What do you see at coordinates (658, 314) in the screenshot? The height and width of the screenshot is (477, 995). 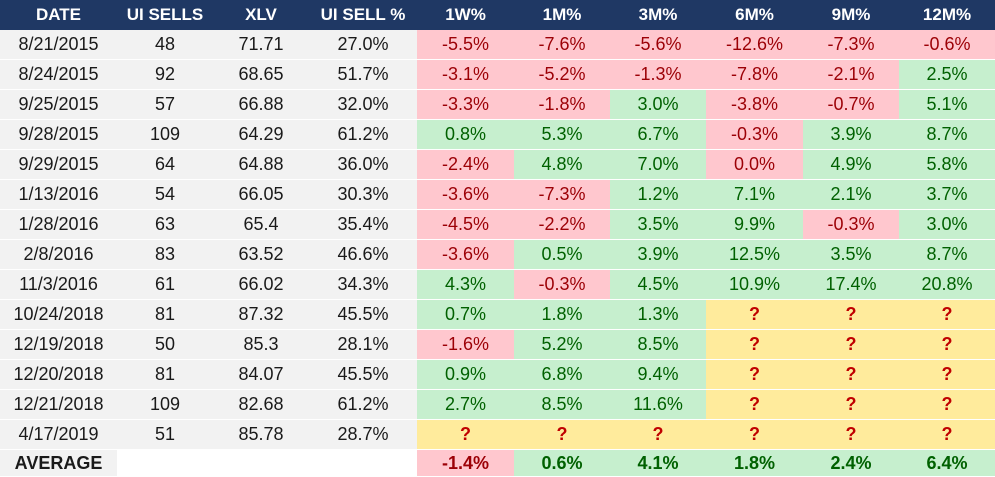 I see `return-cell-3m: 1.3%` at bounding box center [658, 314].